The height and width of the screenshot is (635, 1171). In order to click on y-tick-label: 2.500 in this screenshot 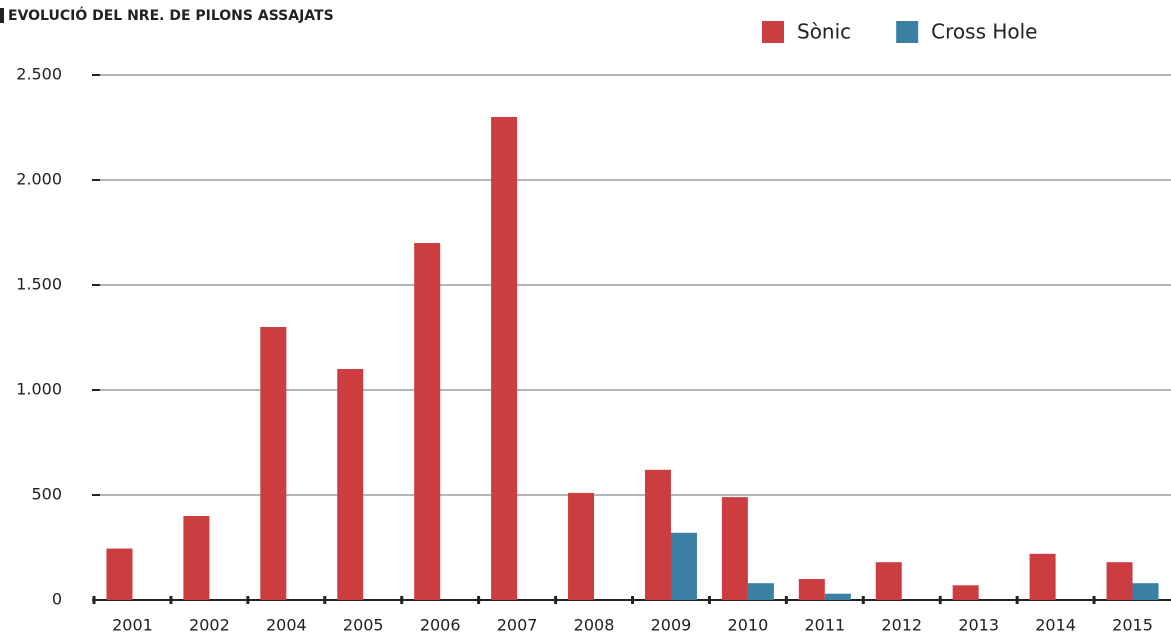, I will do `click(39, 74)`.